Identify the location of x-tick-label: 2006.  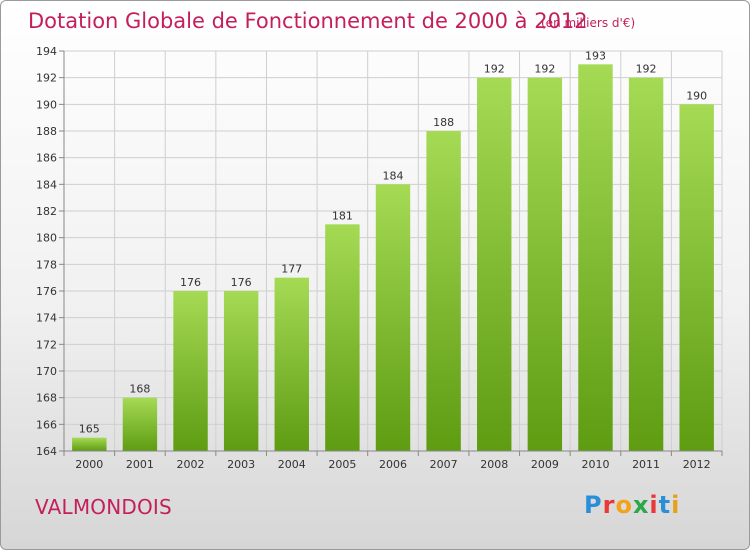
(393, 464).